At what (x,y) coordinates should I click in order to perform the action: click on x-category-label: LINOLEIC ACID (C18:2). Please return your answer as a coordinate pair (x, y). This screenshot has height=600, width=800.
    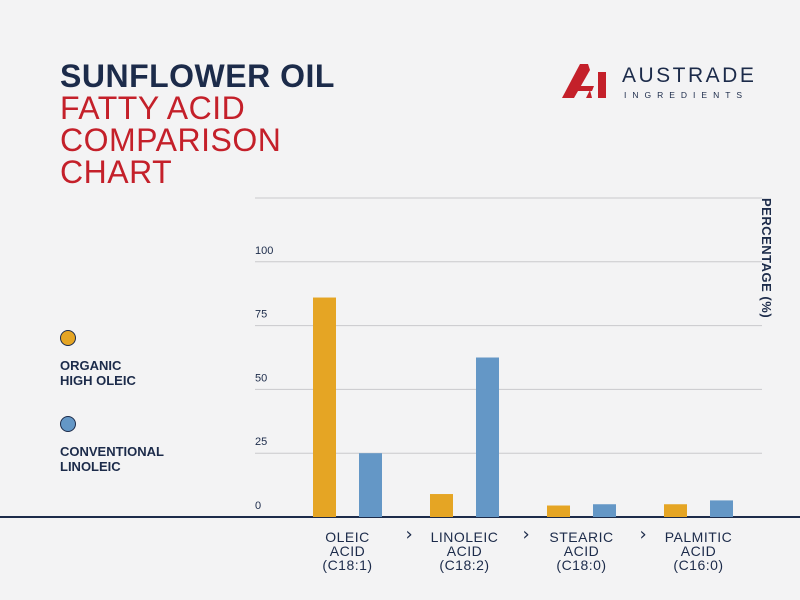
    Looking at the image, I should click on (465, 551).